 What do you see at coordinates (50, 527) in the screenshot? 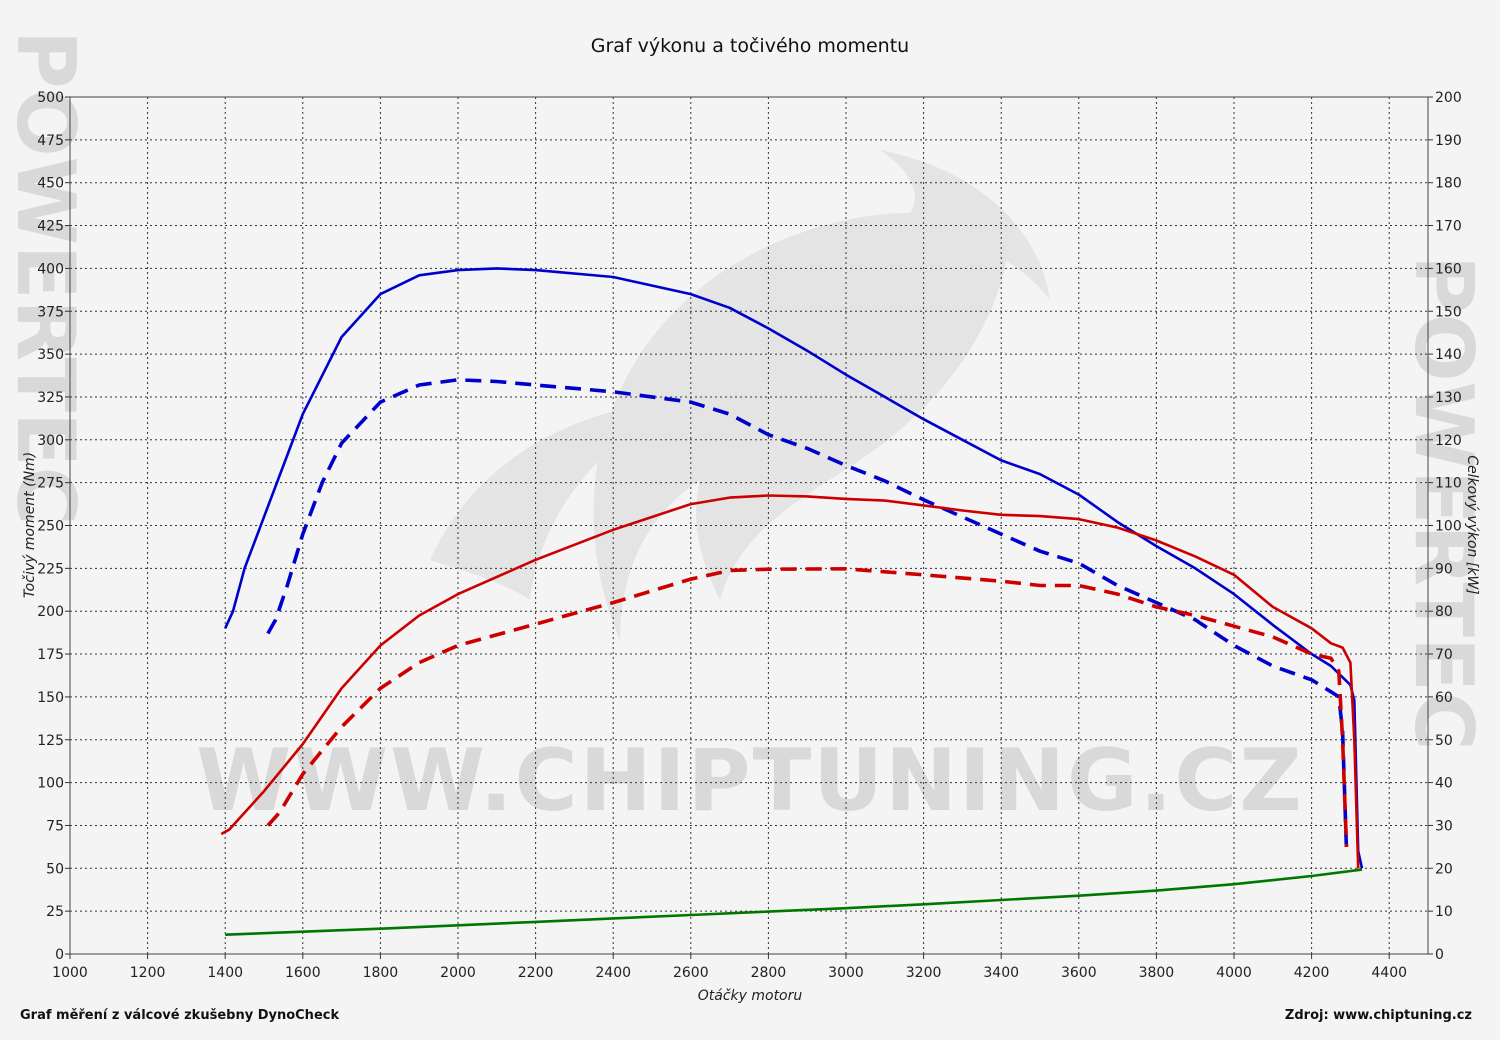
I see `y-left-tick-label: 250` at bounding box center [50, 527].